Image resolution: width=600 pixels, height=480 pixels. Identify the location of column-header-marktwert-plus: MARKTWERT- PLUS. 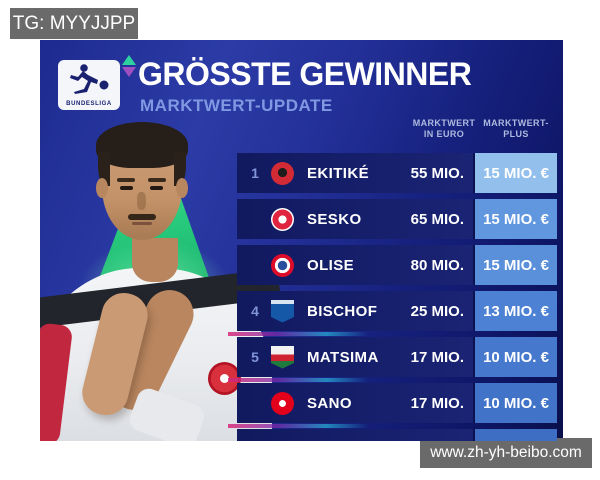
(514, 129).